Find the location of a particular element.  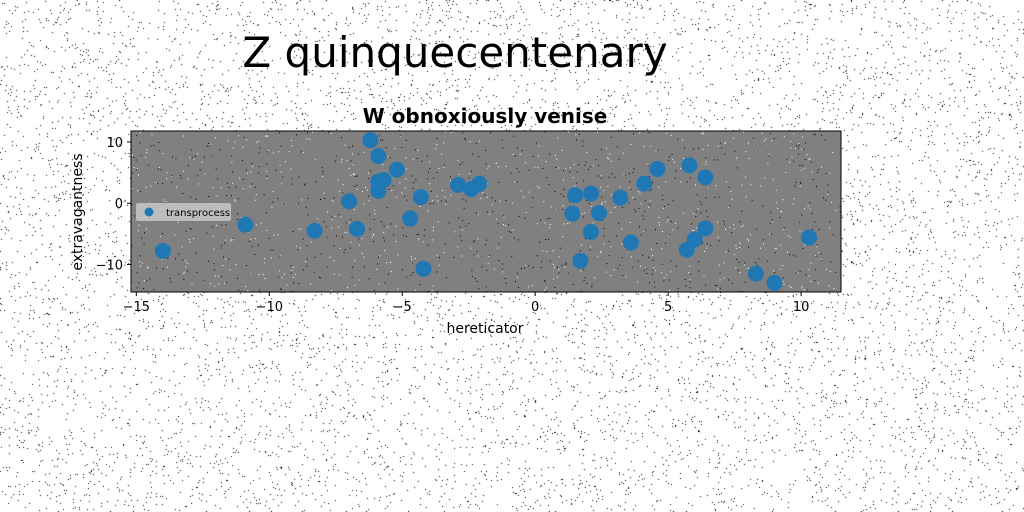

x-tick-label: 5 is located at coordinates (668, 307).